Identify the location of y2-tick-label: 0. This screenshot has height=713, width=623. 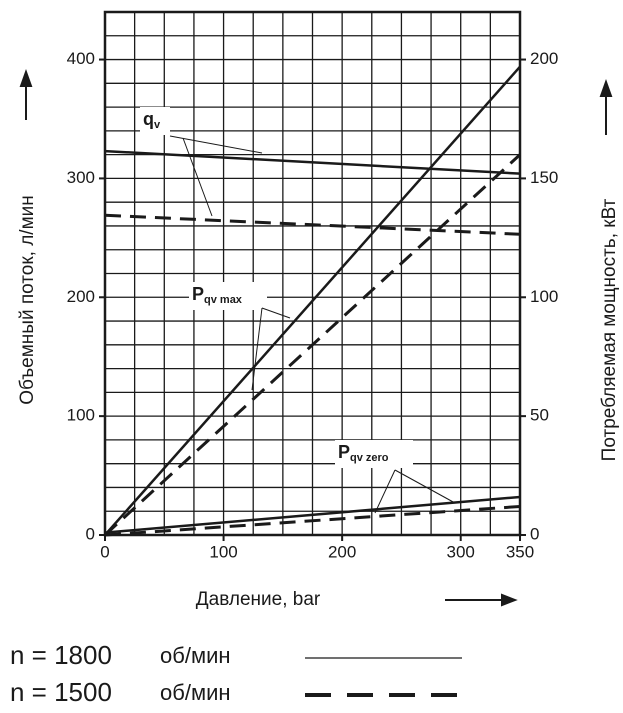
(534, 533).